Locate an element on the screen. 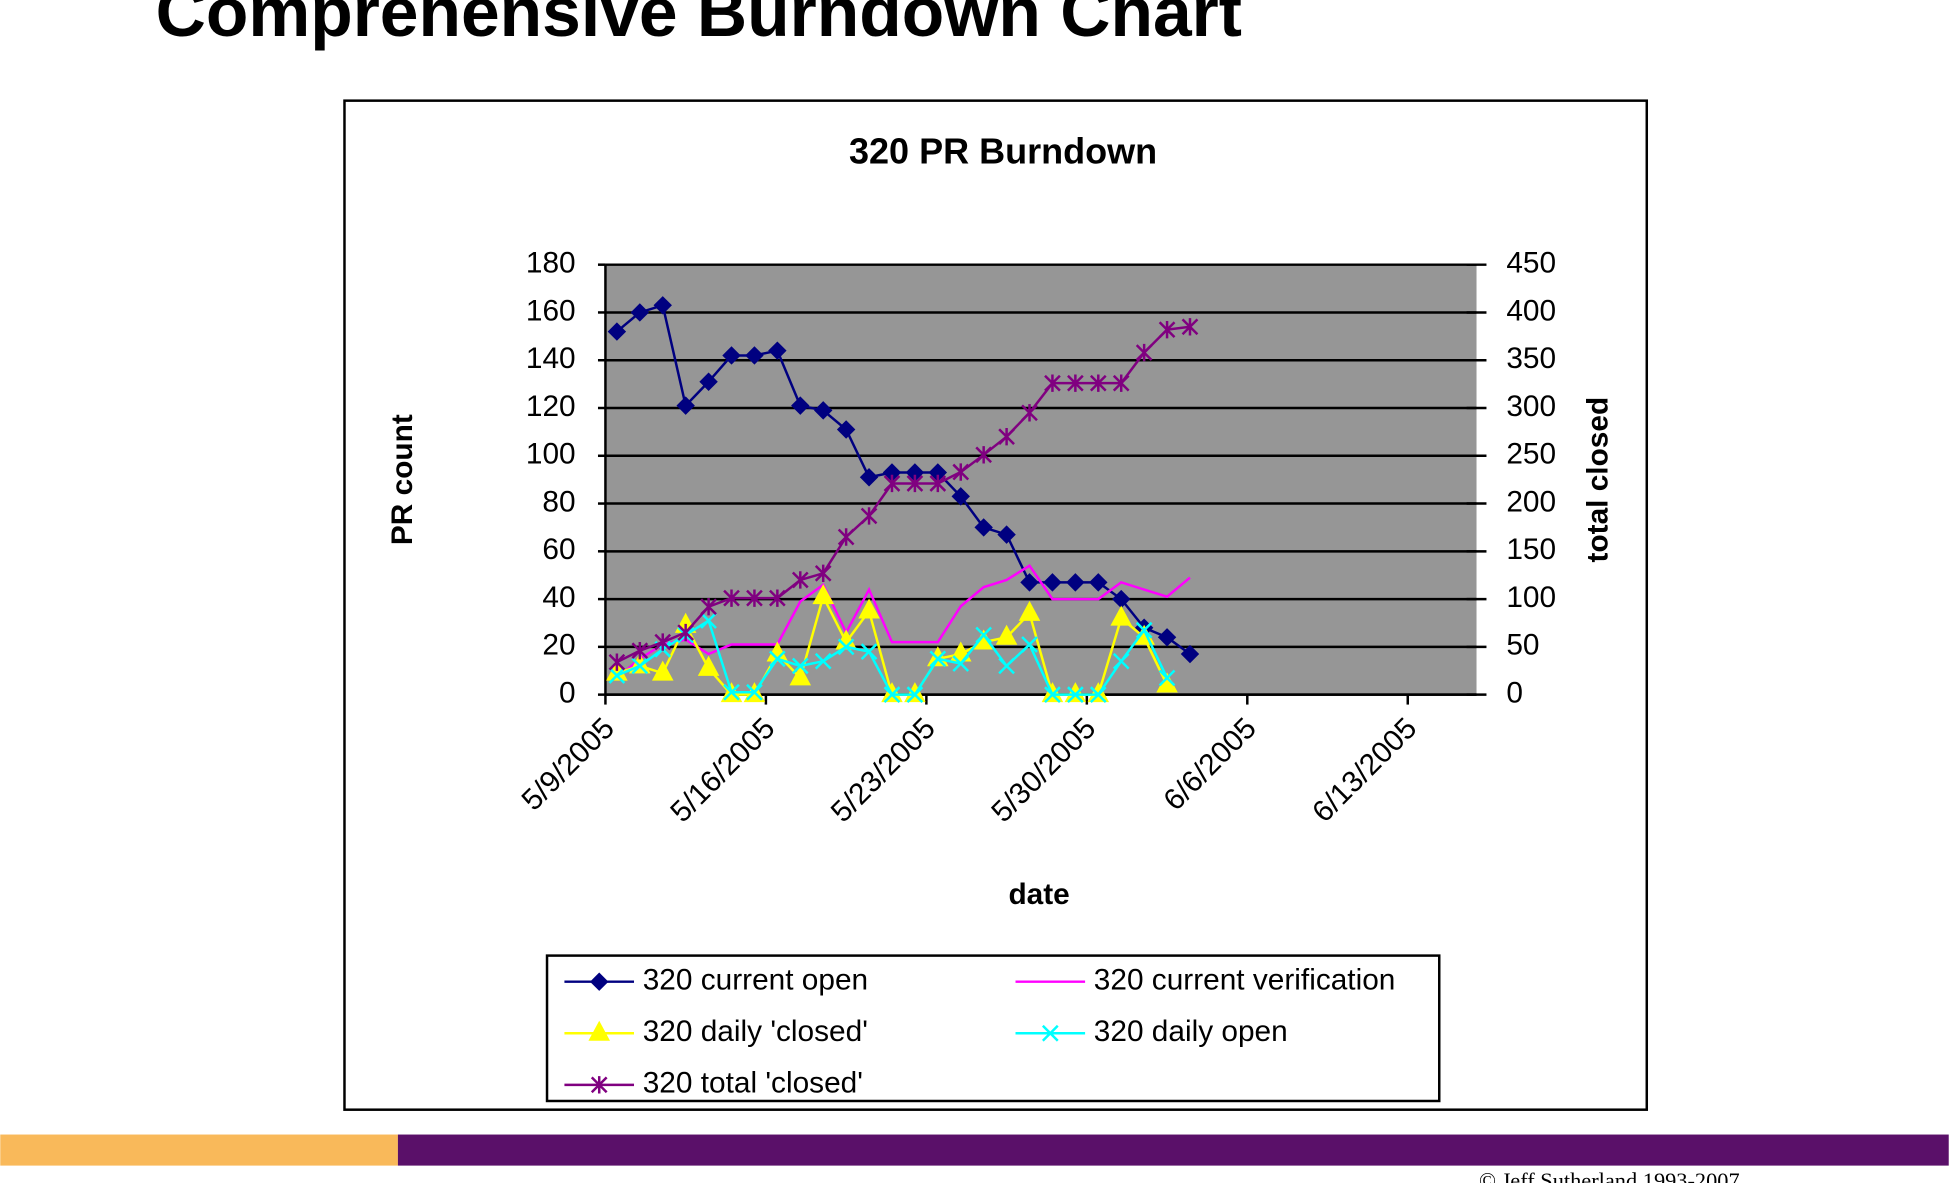  y-tick-label: 100 is located at coordinates (551, 454).